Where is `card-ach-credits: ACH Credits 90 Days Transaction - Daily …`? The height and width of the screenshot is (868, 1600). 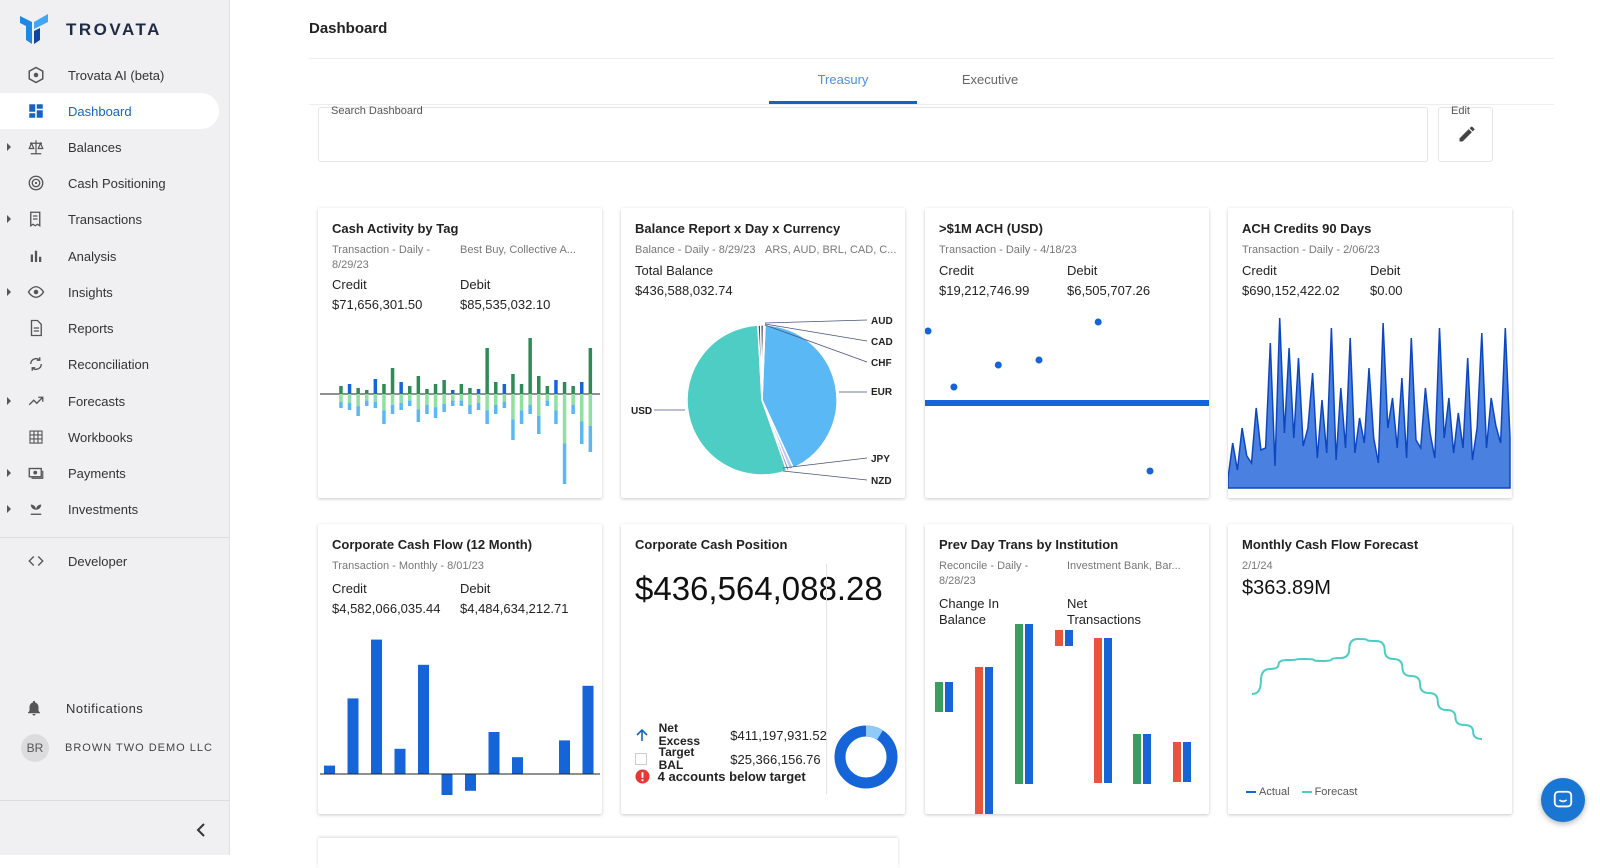
card-ach-credits: ACH Credits 90 Days Transaction - Daily … is located at coordinates (1370, 353).